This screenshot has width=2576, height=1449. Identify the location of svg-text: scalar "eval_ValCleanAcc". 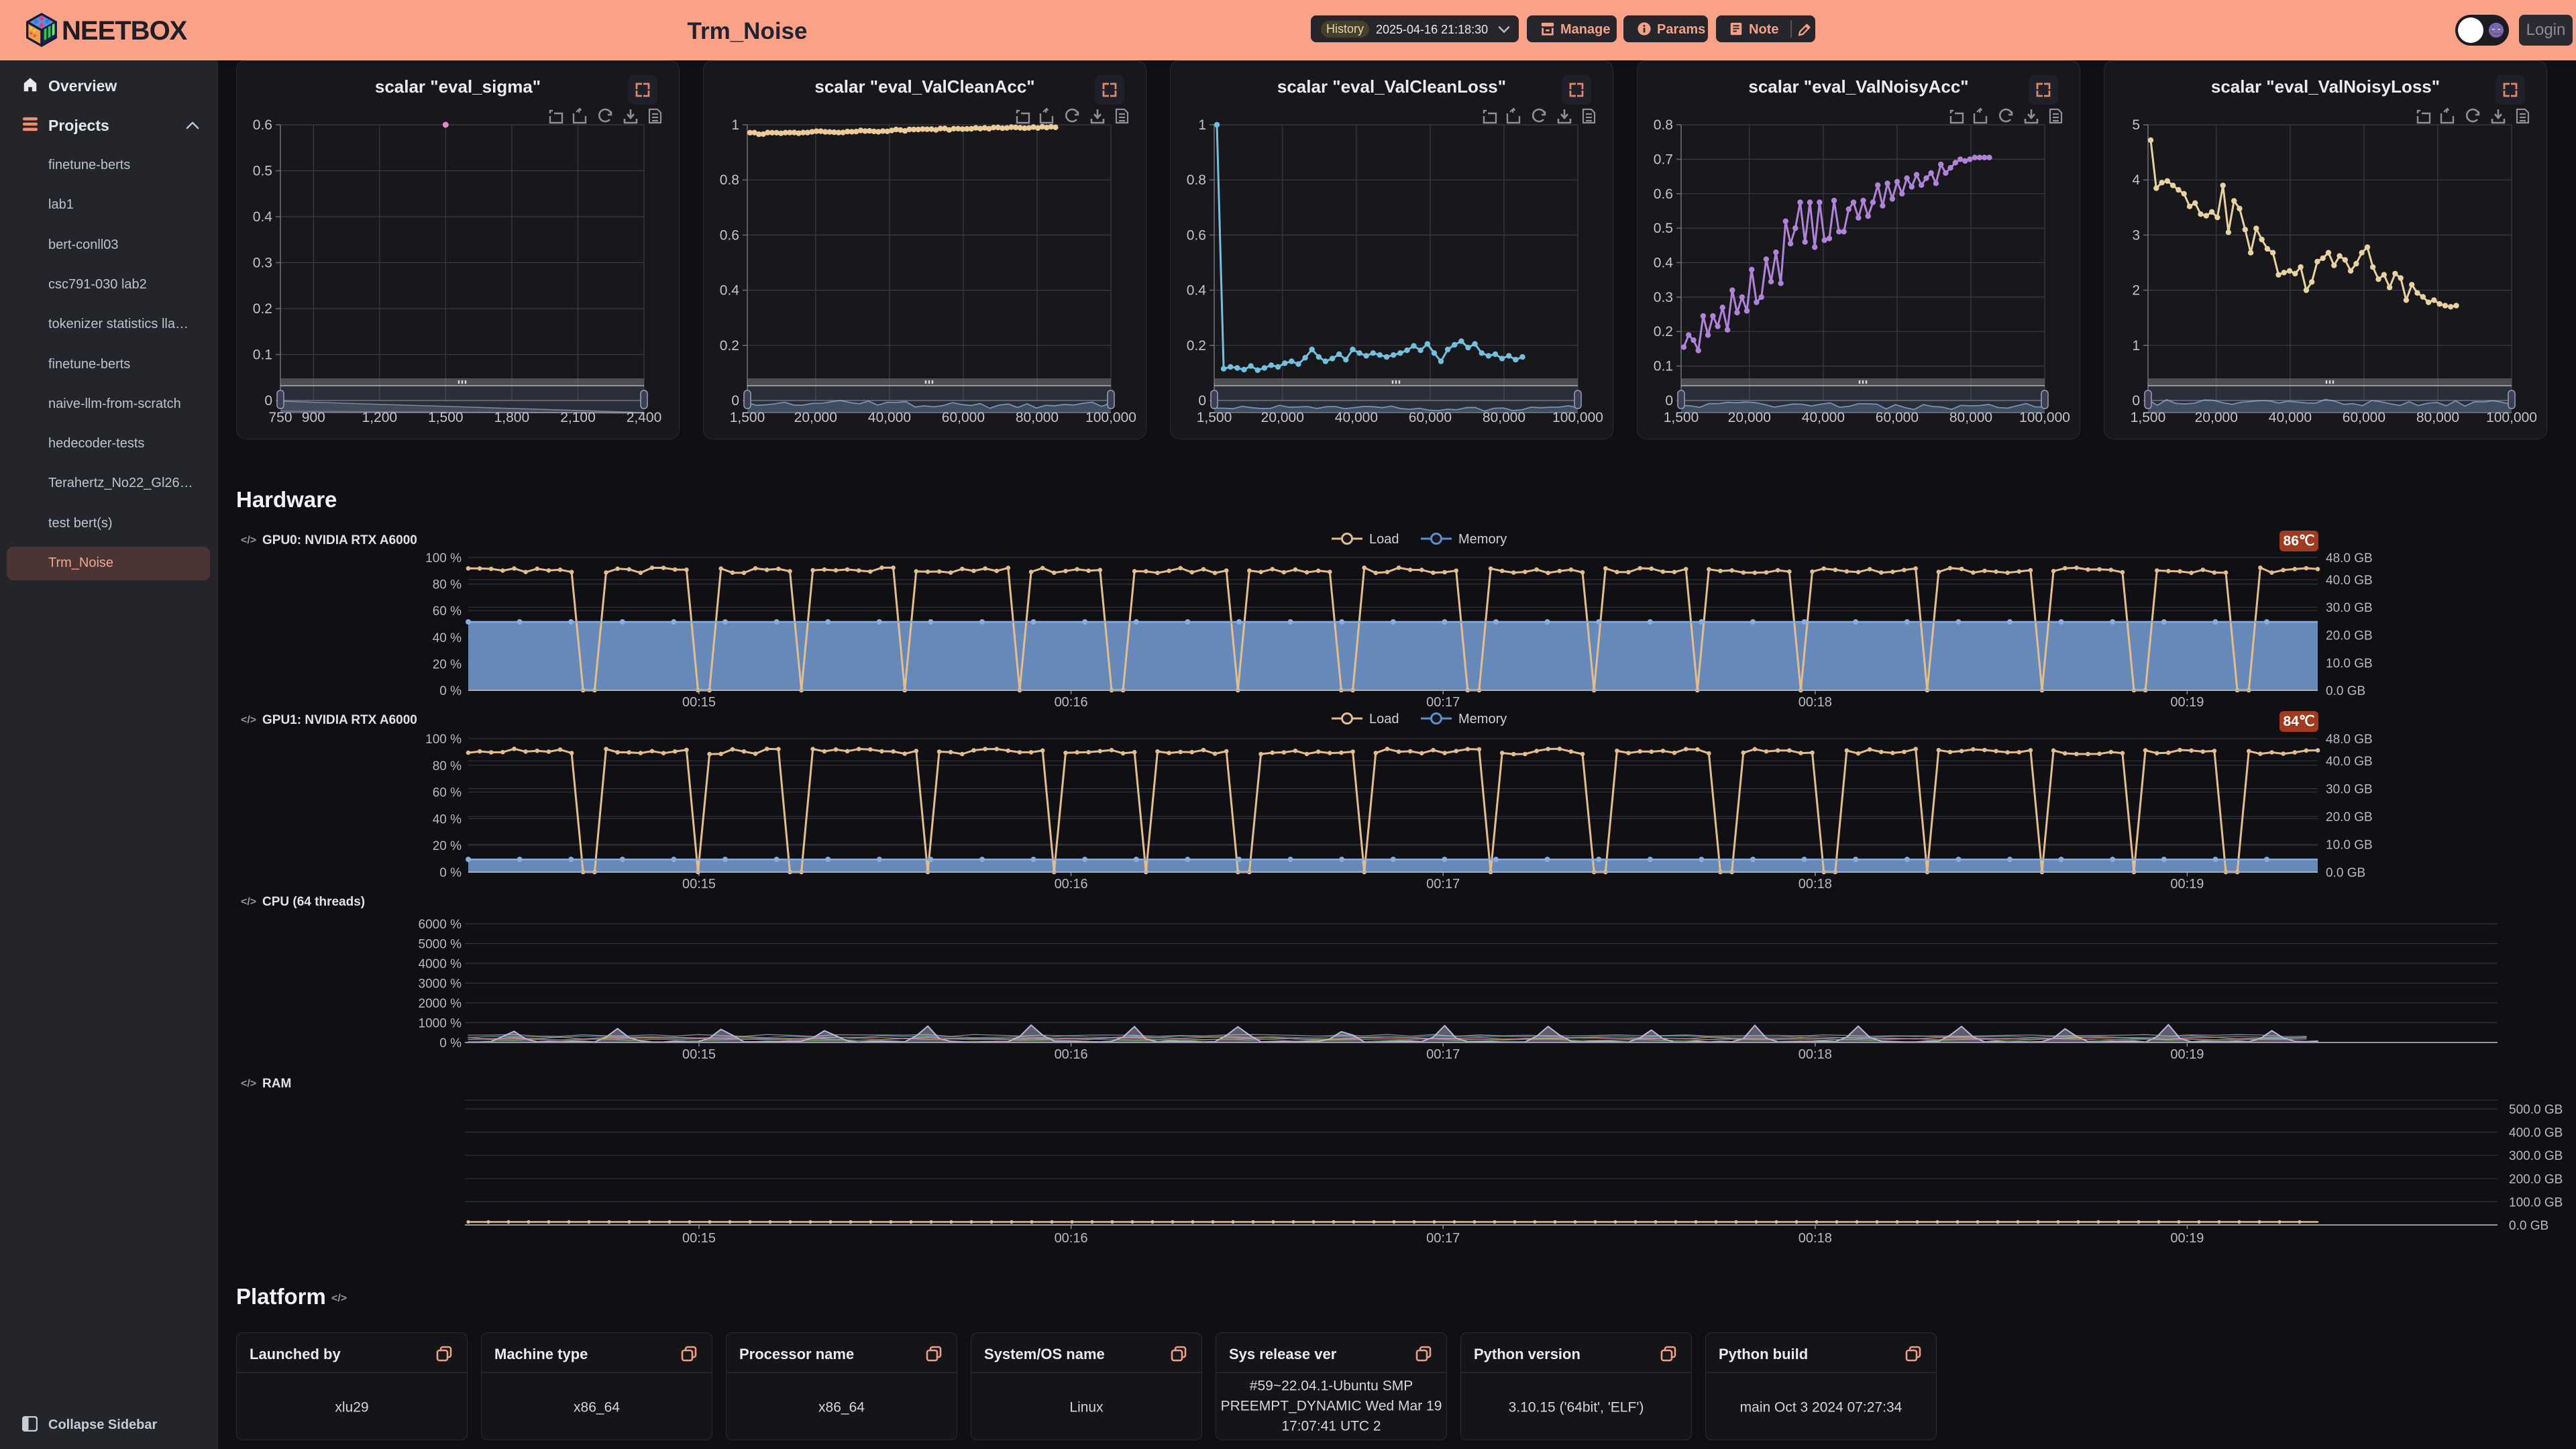
(924, 86).